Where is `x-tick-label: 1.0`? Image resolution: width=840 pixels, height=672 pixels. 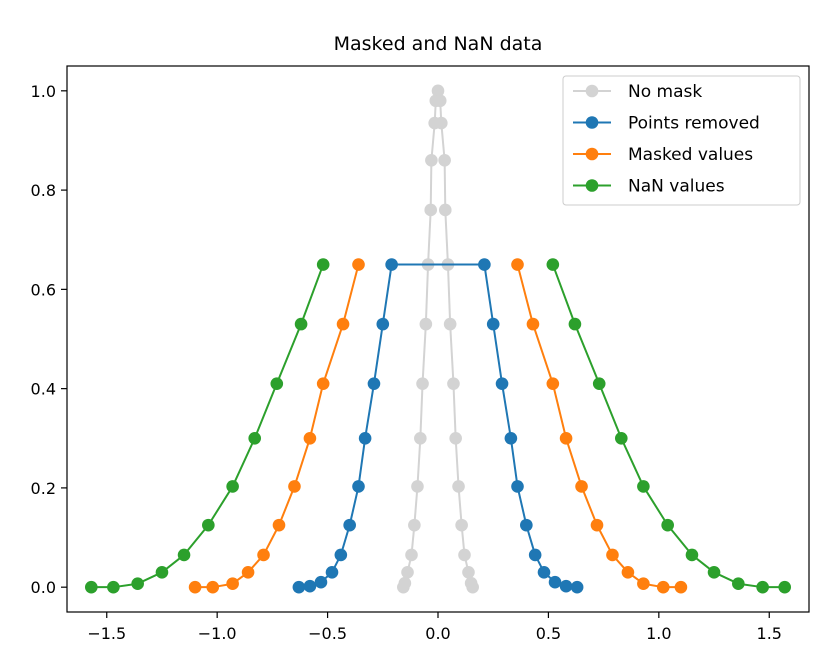 x-tick-label: 1.0 is located at coordinates (658, 633).